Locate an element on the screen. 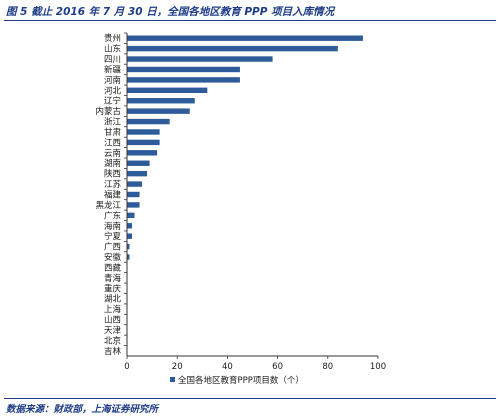 This screenshot has width=500, height=419. legend-swatch is located at coordinates (172, 379).